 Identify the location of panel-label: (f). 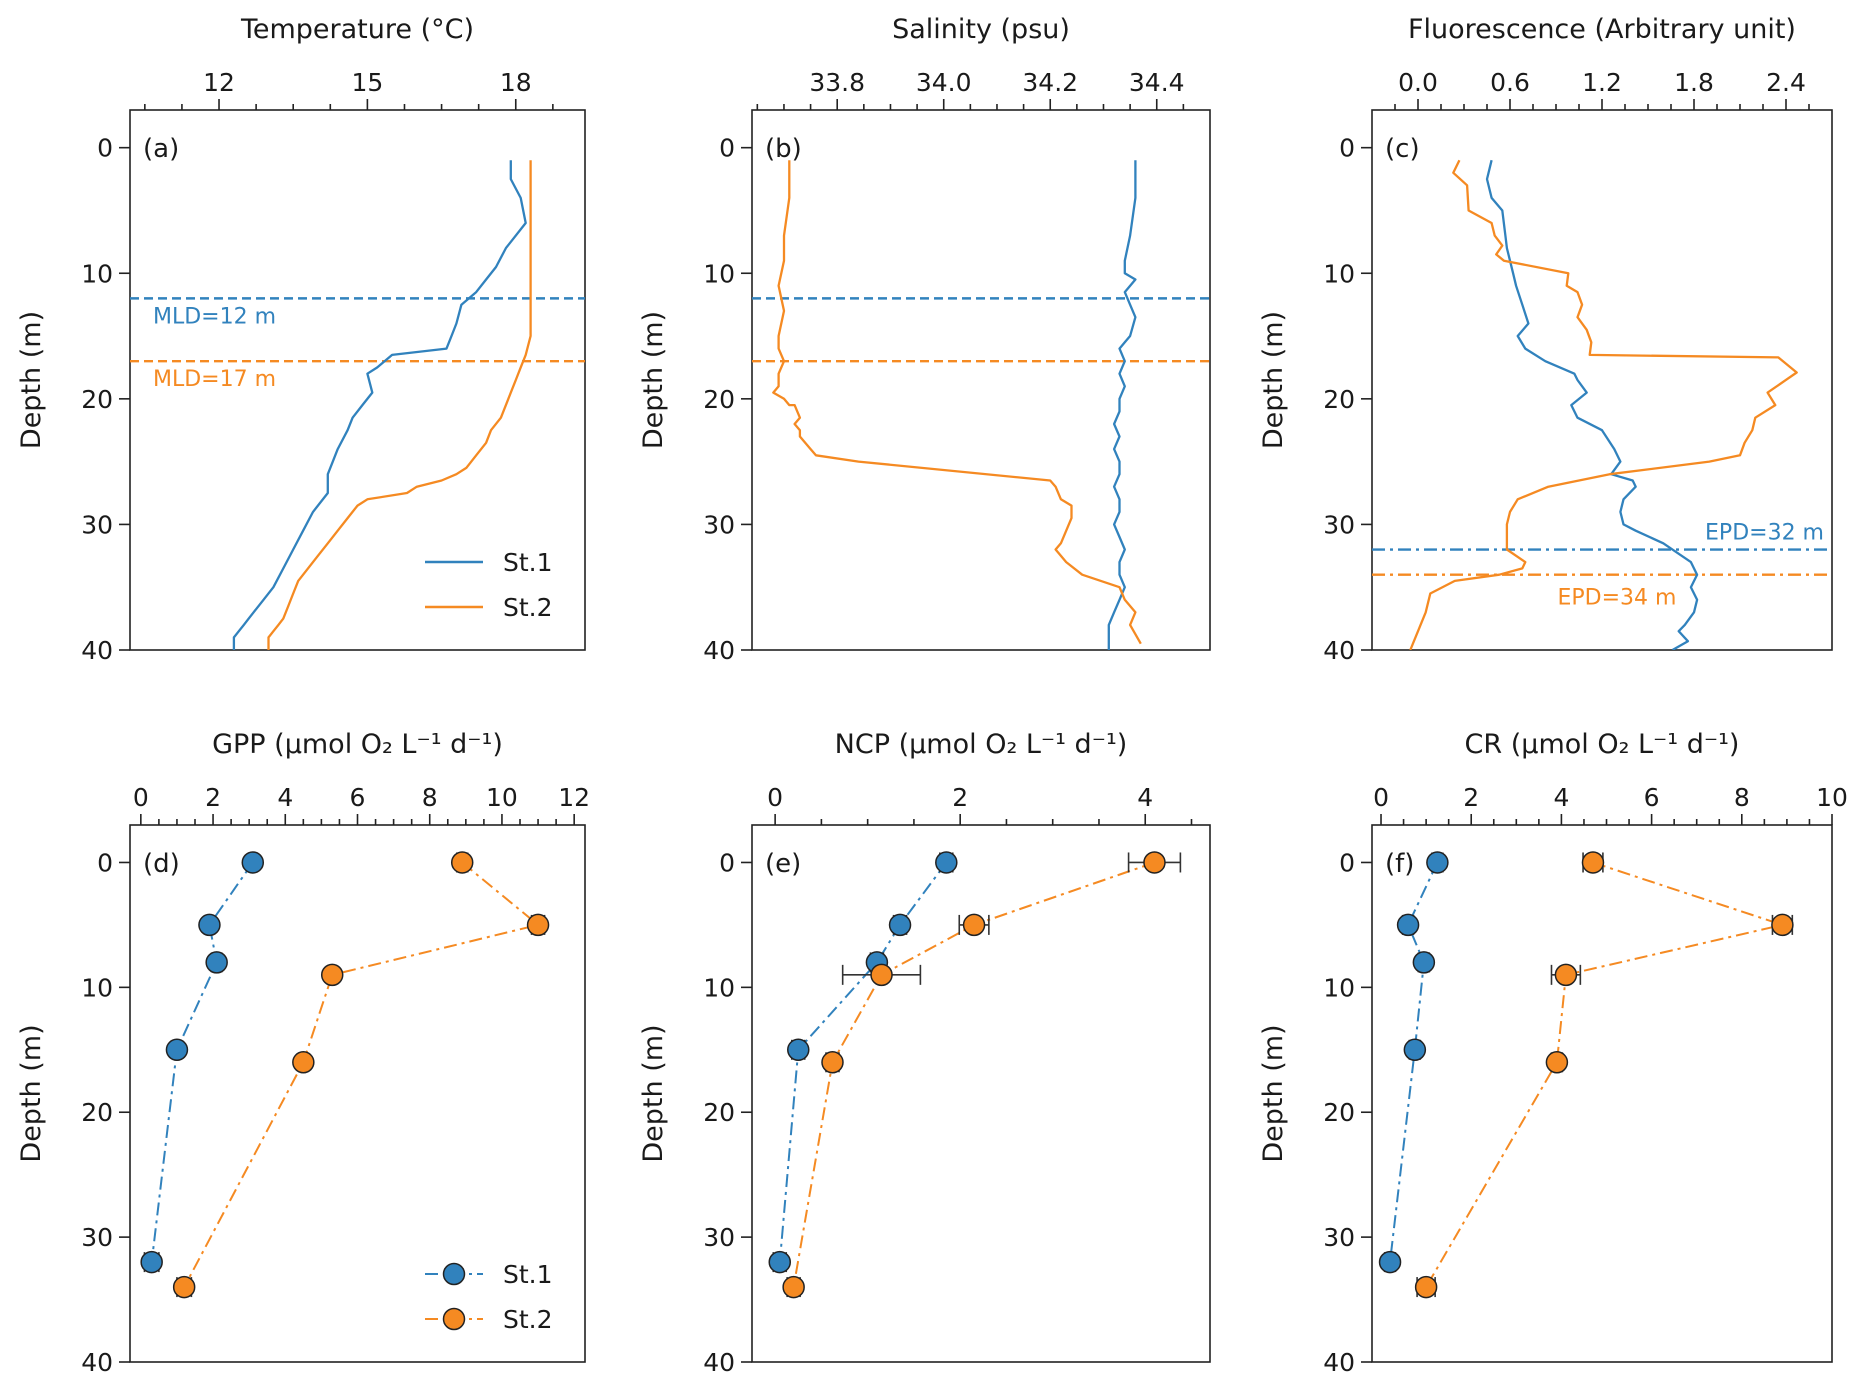
(1399, 864).